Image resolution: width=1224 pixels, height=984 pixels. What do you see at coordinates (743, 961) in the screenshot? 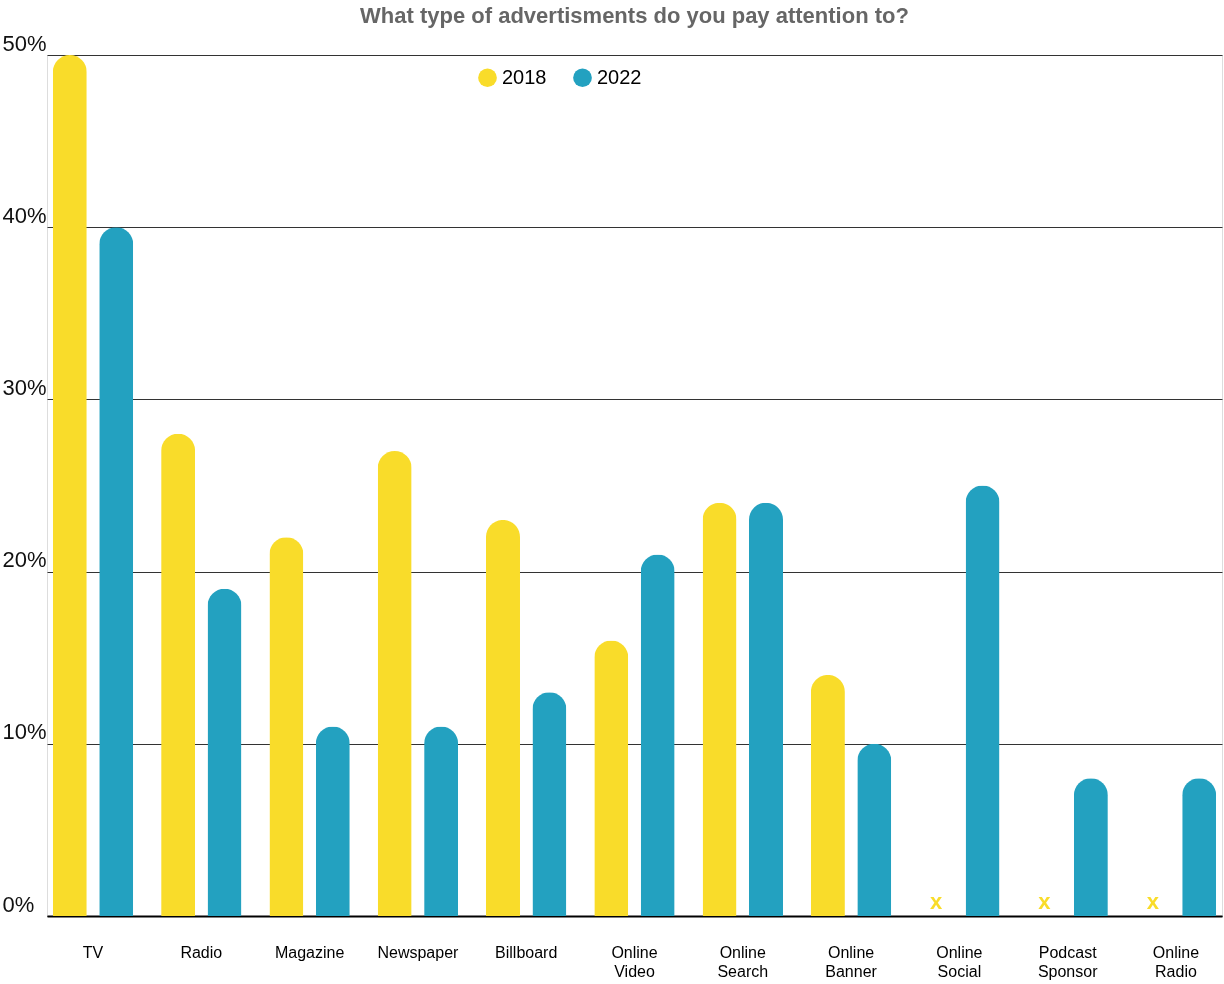
I see `x-tick-label: Online Search` at bounding box center [743, 961].